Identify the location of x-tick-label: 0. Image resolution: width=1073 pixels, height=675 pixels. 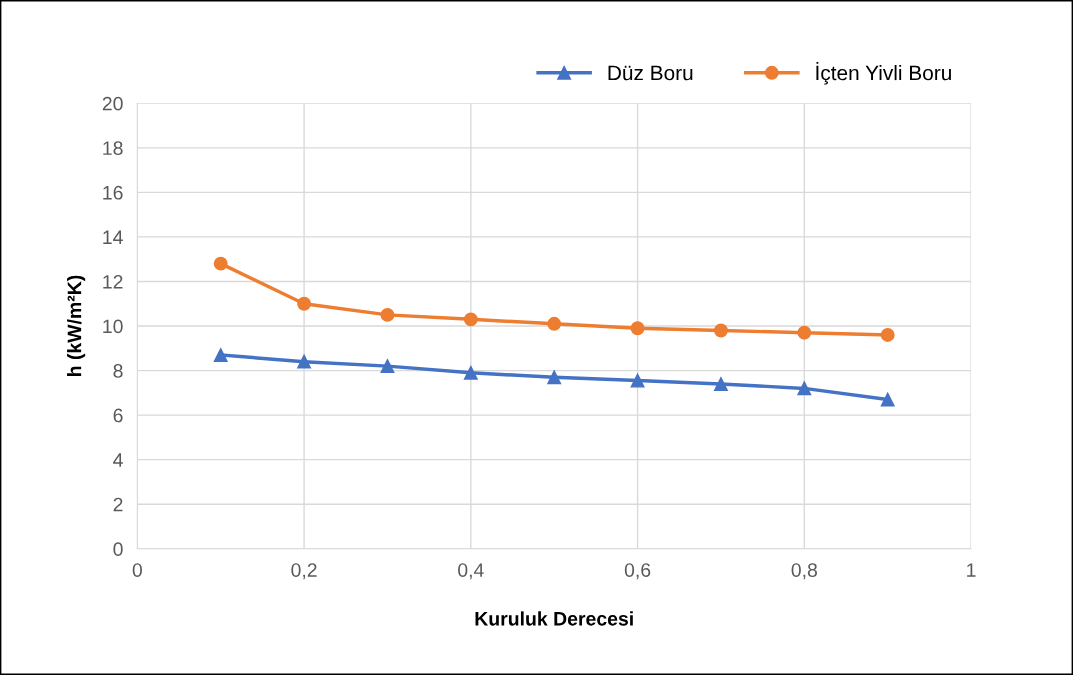
(137, 570).